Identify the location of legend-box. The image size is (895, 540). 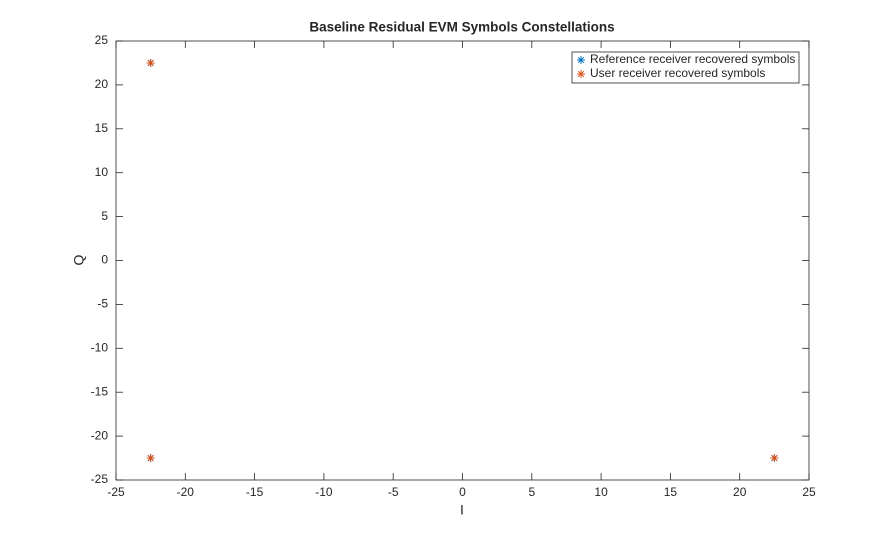
(685, 67).